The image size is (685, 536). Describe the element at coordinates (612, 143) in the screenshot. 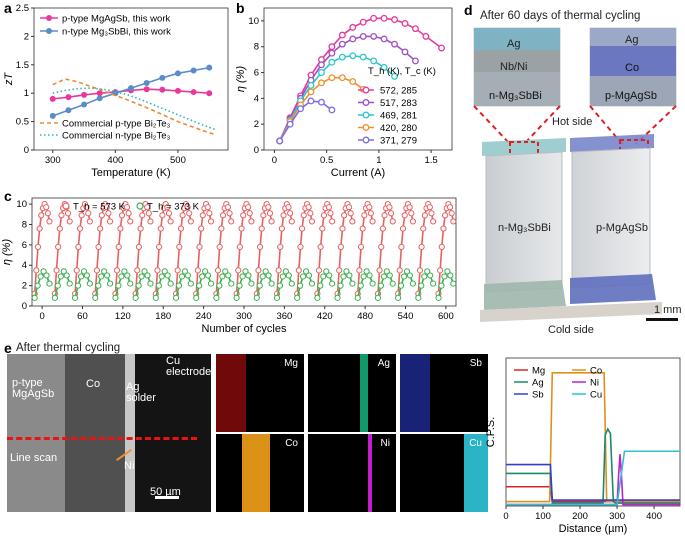

I see `hot-plate-right` at that location.